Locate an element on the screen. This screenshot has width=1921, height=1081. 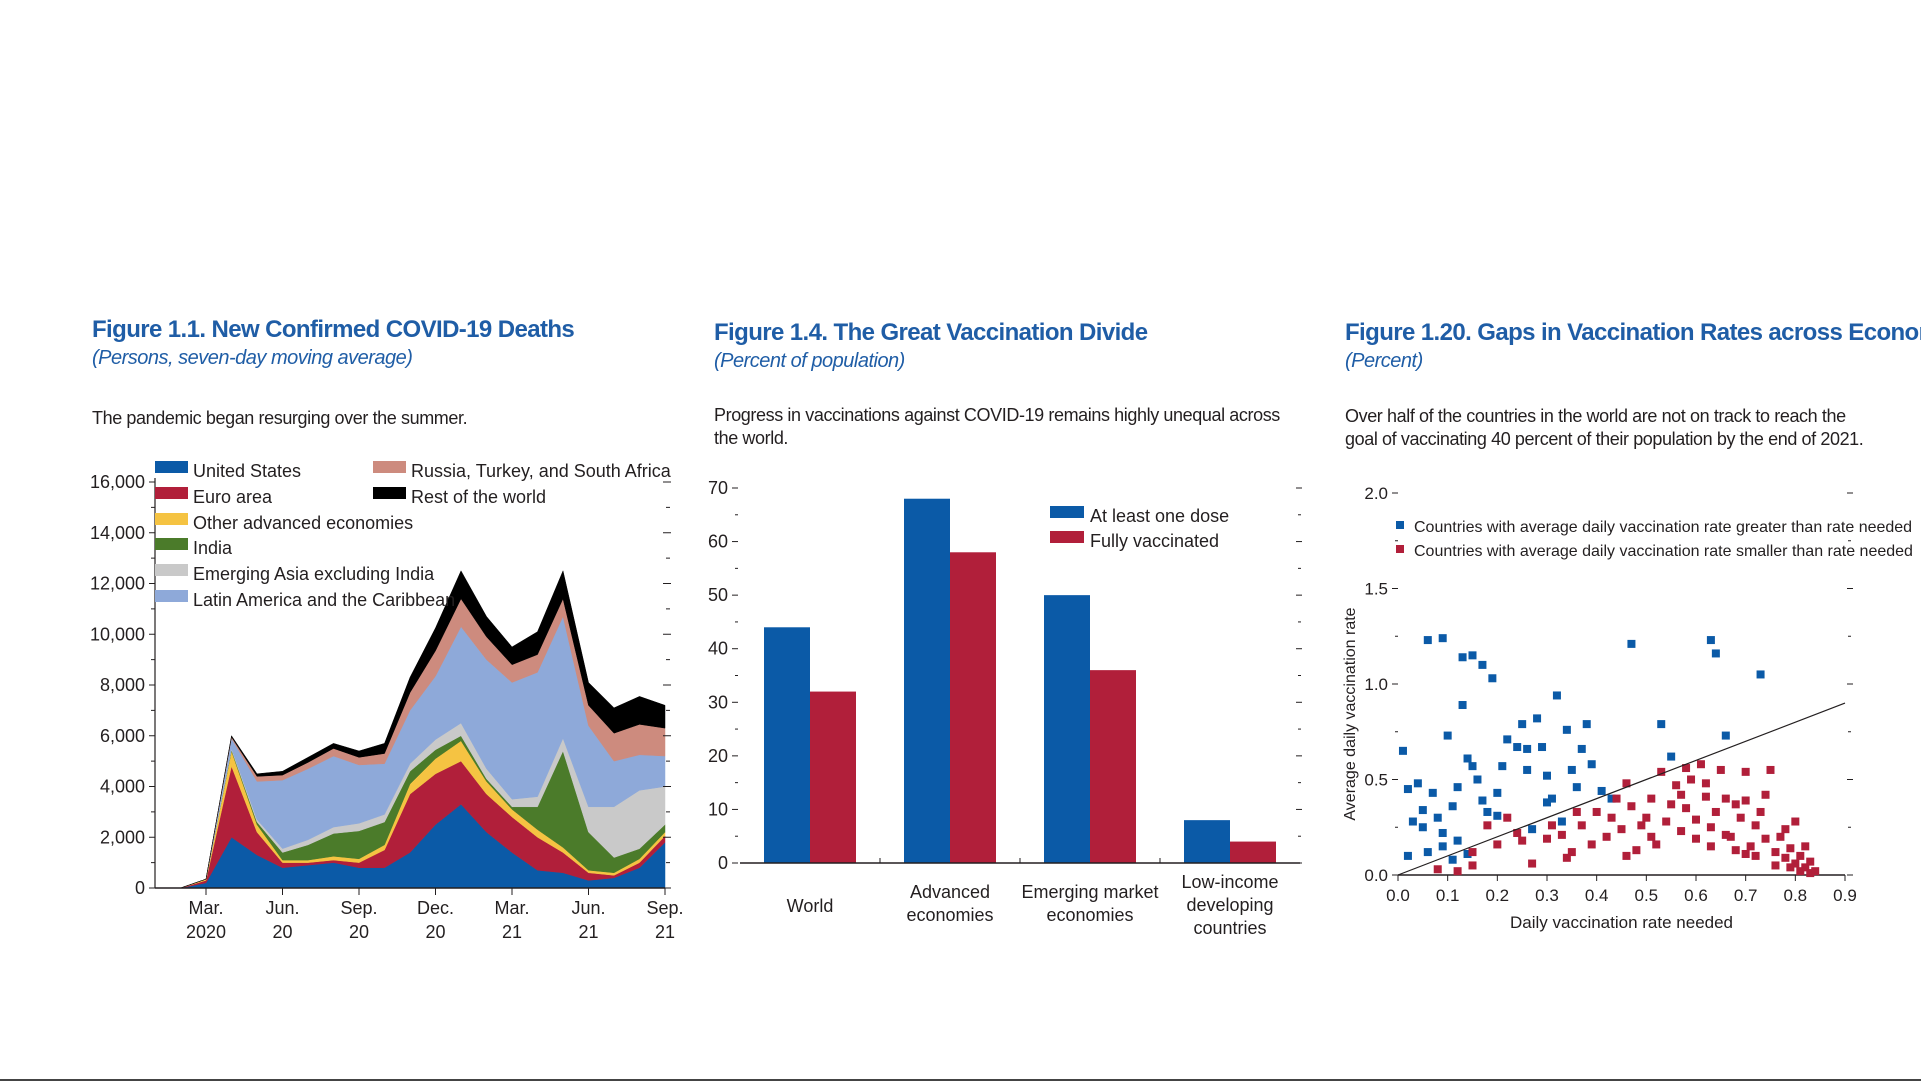
category-label-2-1: economies is located at coordinates (1089, 915).